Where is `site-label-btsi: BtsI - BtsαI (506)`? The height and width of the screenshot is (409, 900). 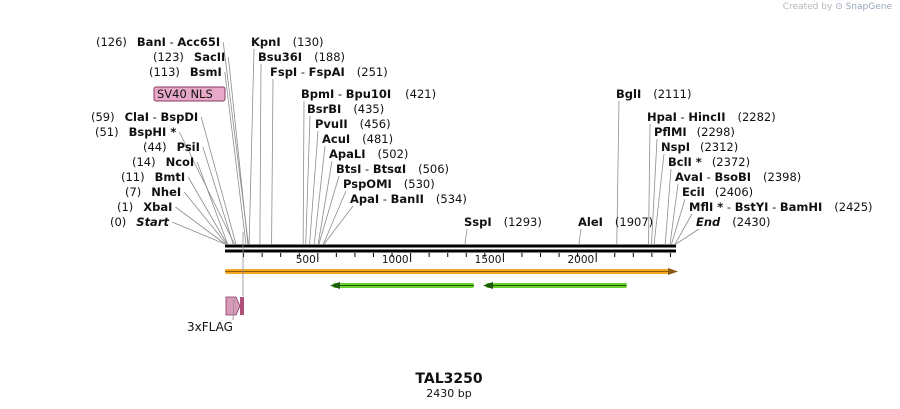 site-label-btsi: BtsI - BtsαI (506) is located at coordinates (392, 169).